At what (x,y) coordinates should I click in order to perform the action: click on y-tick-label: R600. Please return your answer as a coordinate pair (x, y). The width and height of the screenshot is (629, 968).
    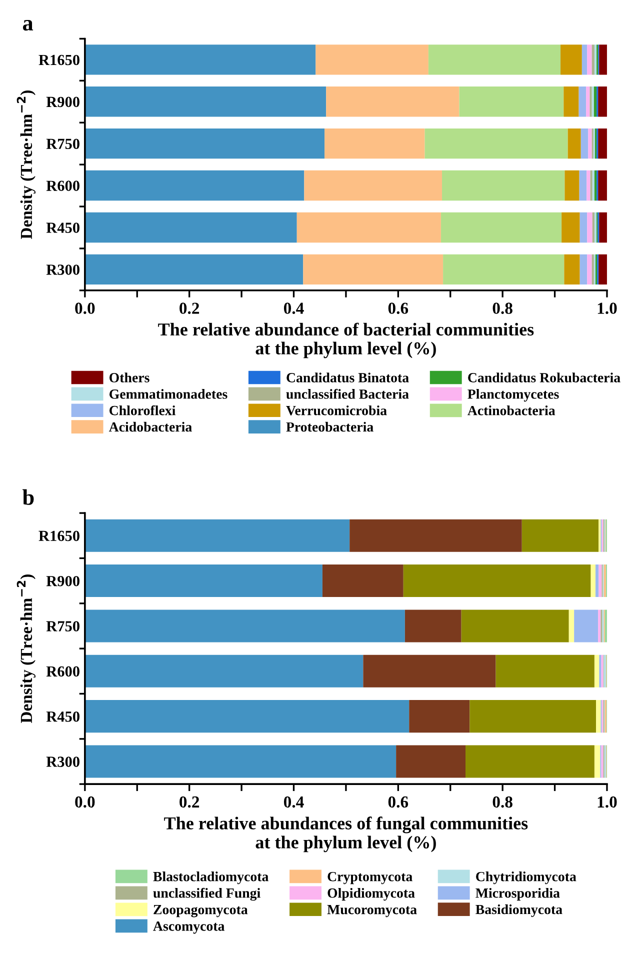
    Looking at the image, I should click on (63, 671).